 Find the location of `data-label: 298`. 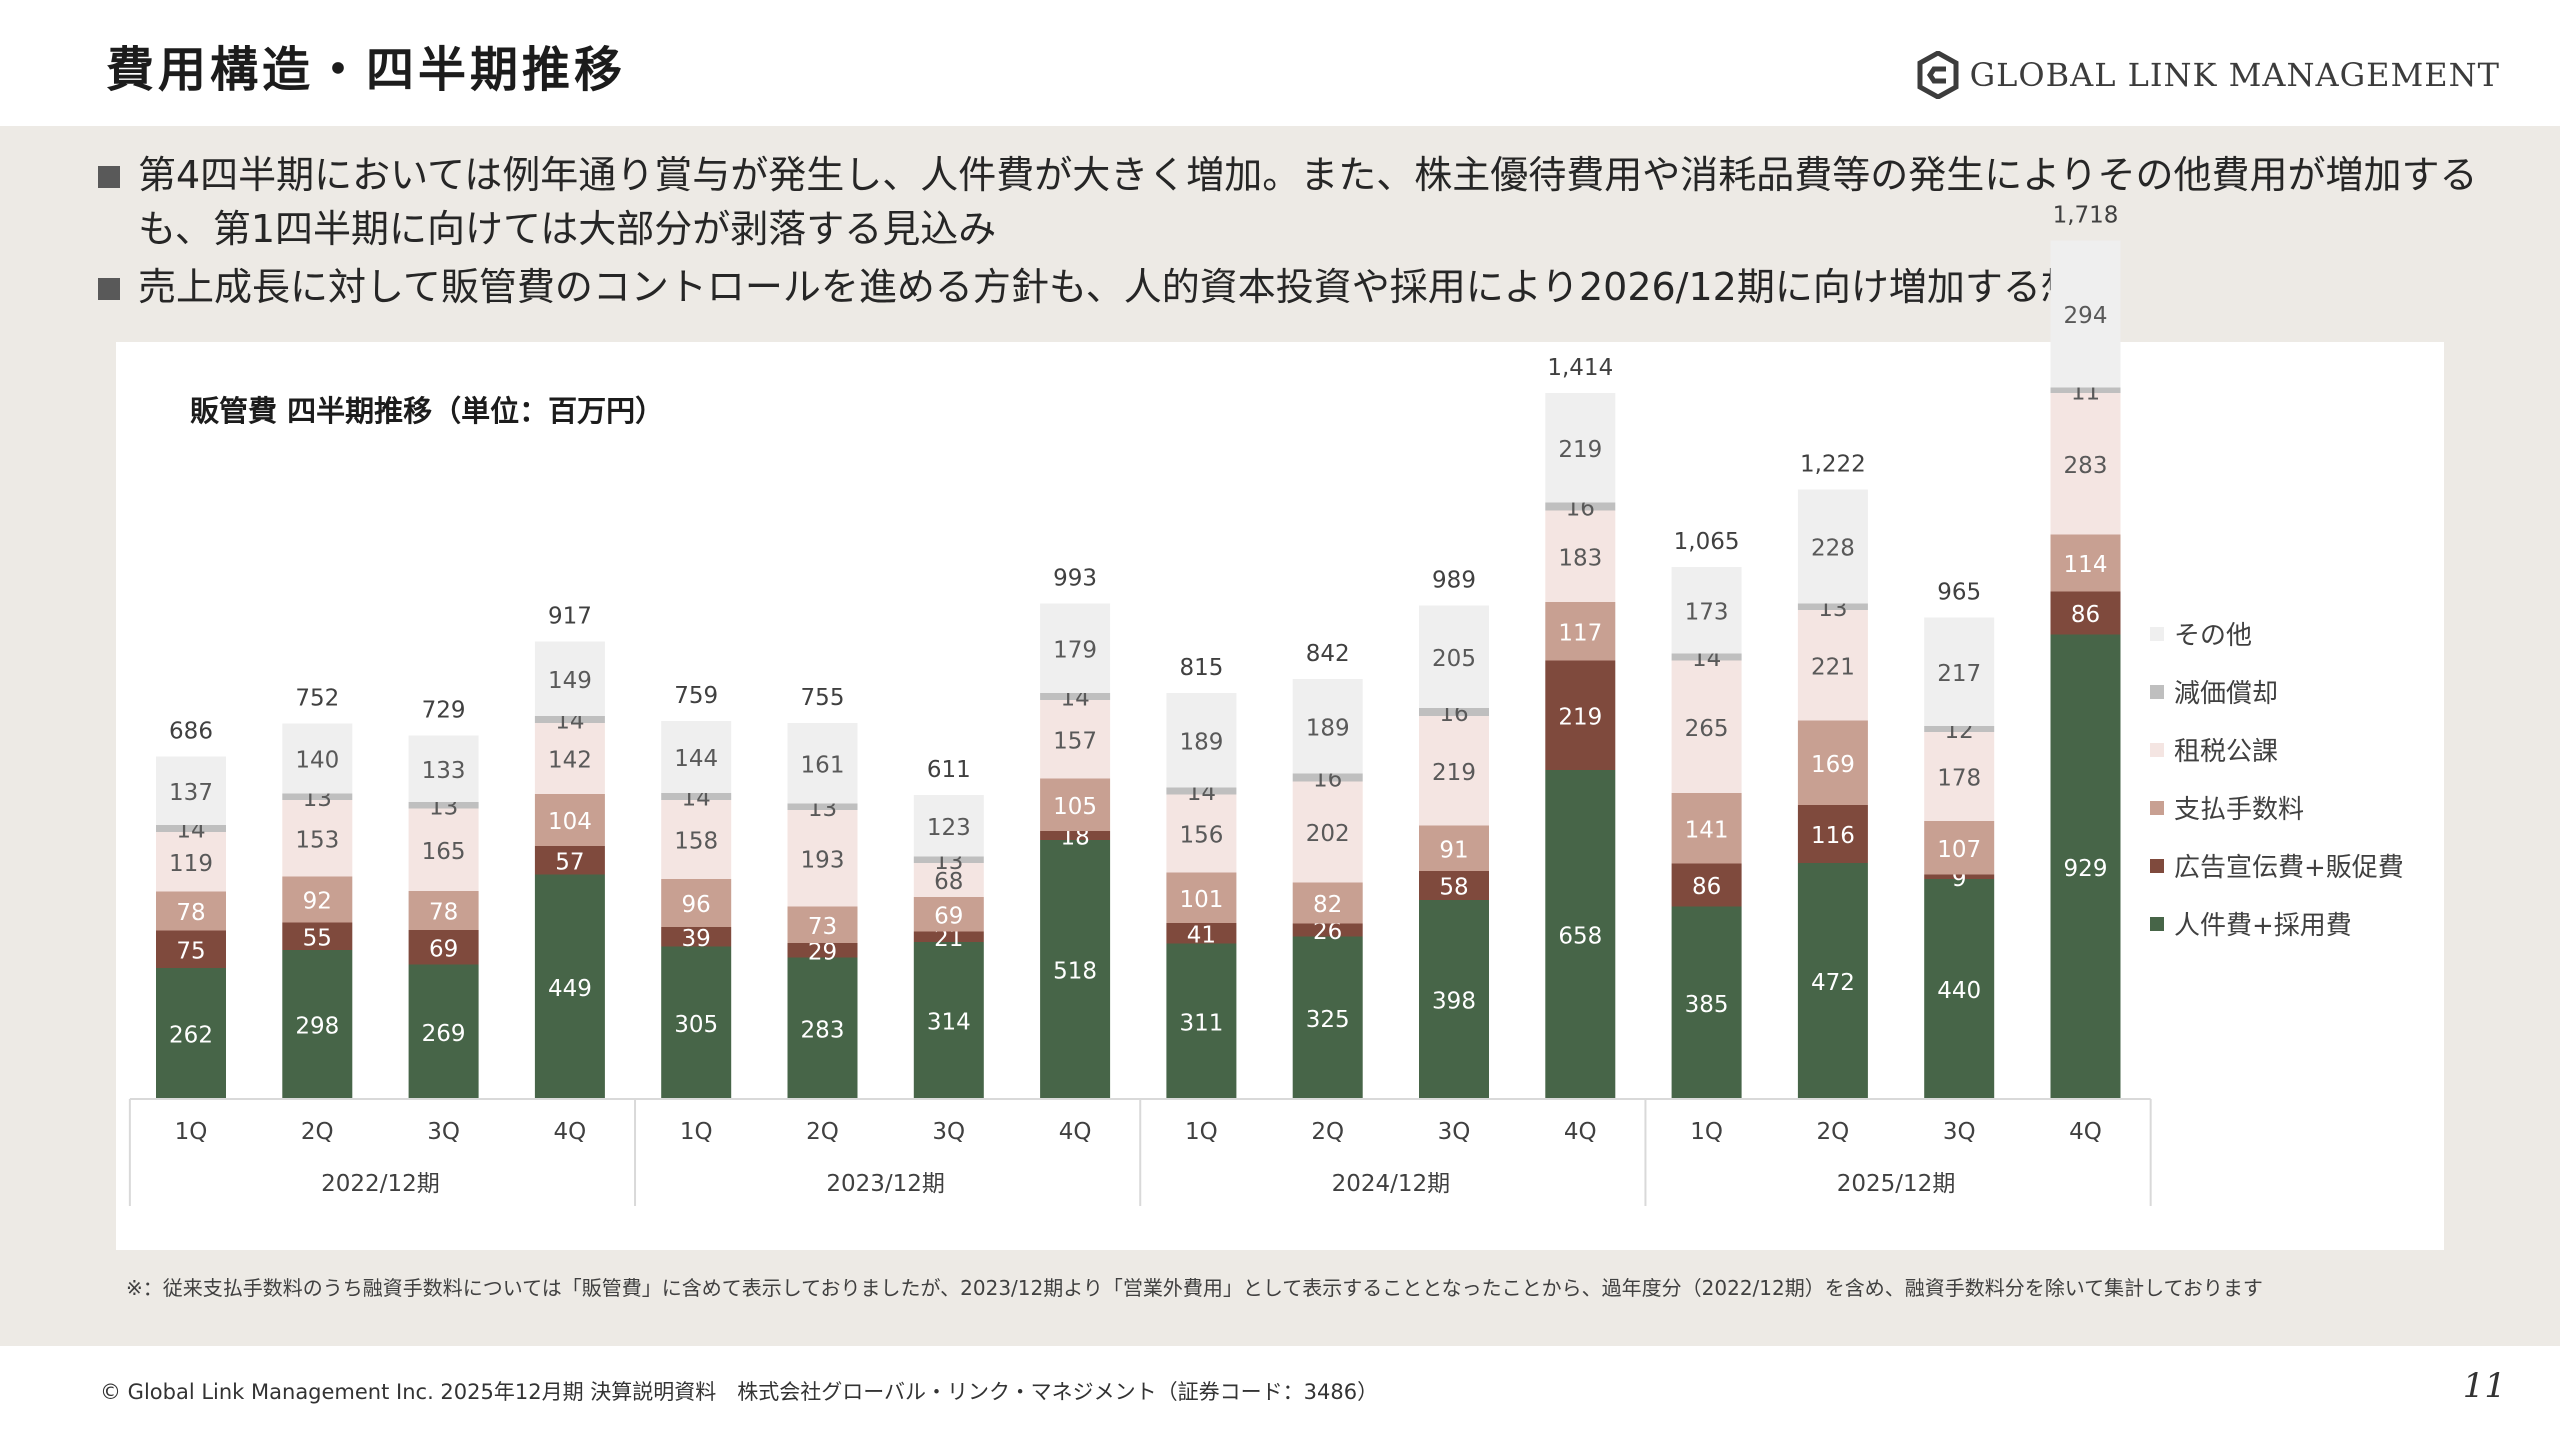

data-label: 298 is located at coordinates (317, 1027).